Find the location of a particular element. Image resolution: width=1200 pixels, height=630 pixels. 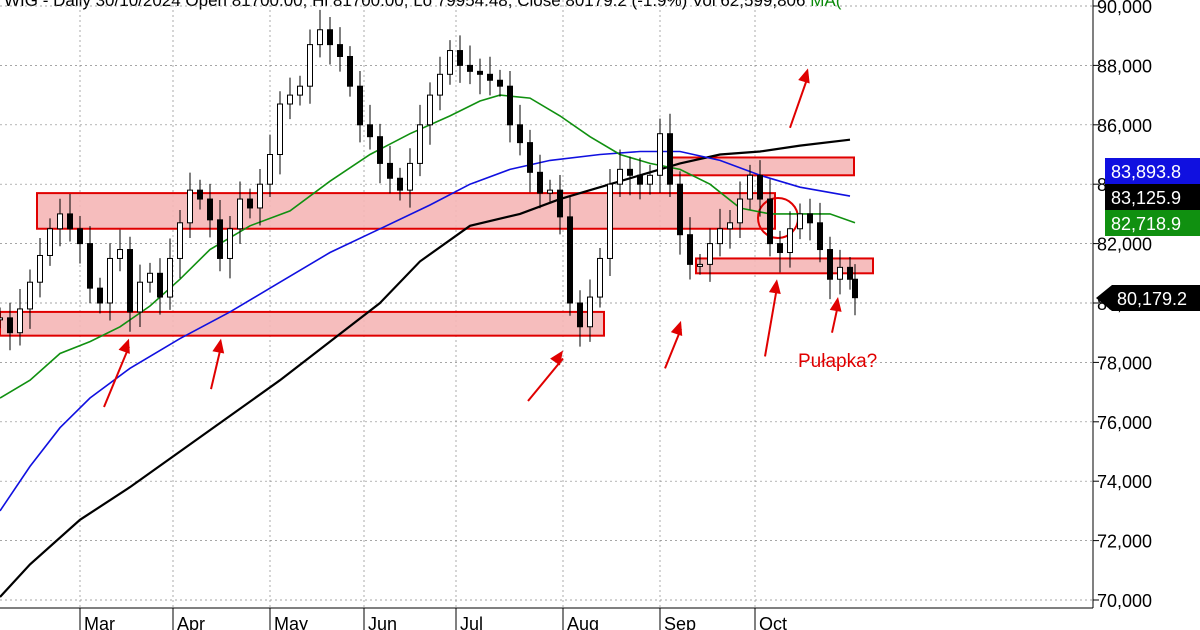

badge-value: 82,718.9 is located at coordinates (1146, 224).